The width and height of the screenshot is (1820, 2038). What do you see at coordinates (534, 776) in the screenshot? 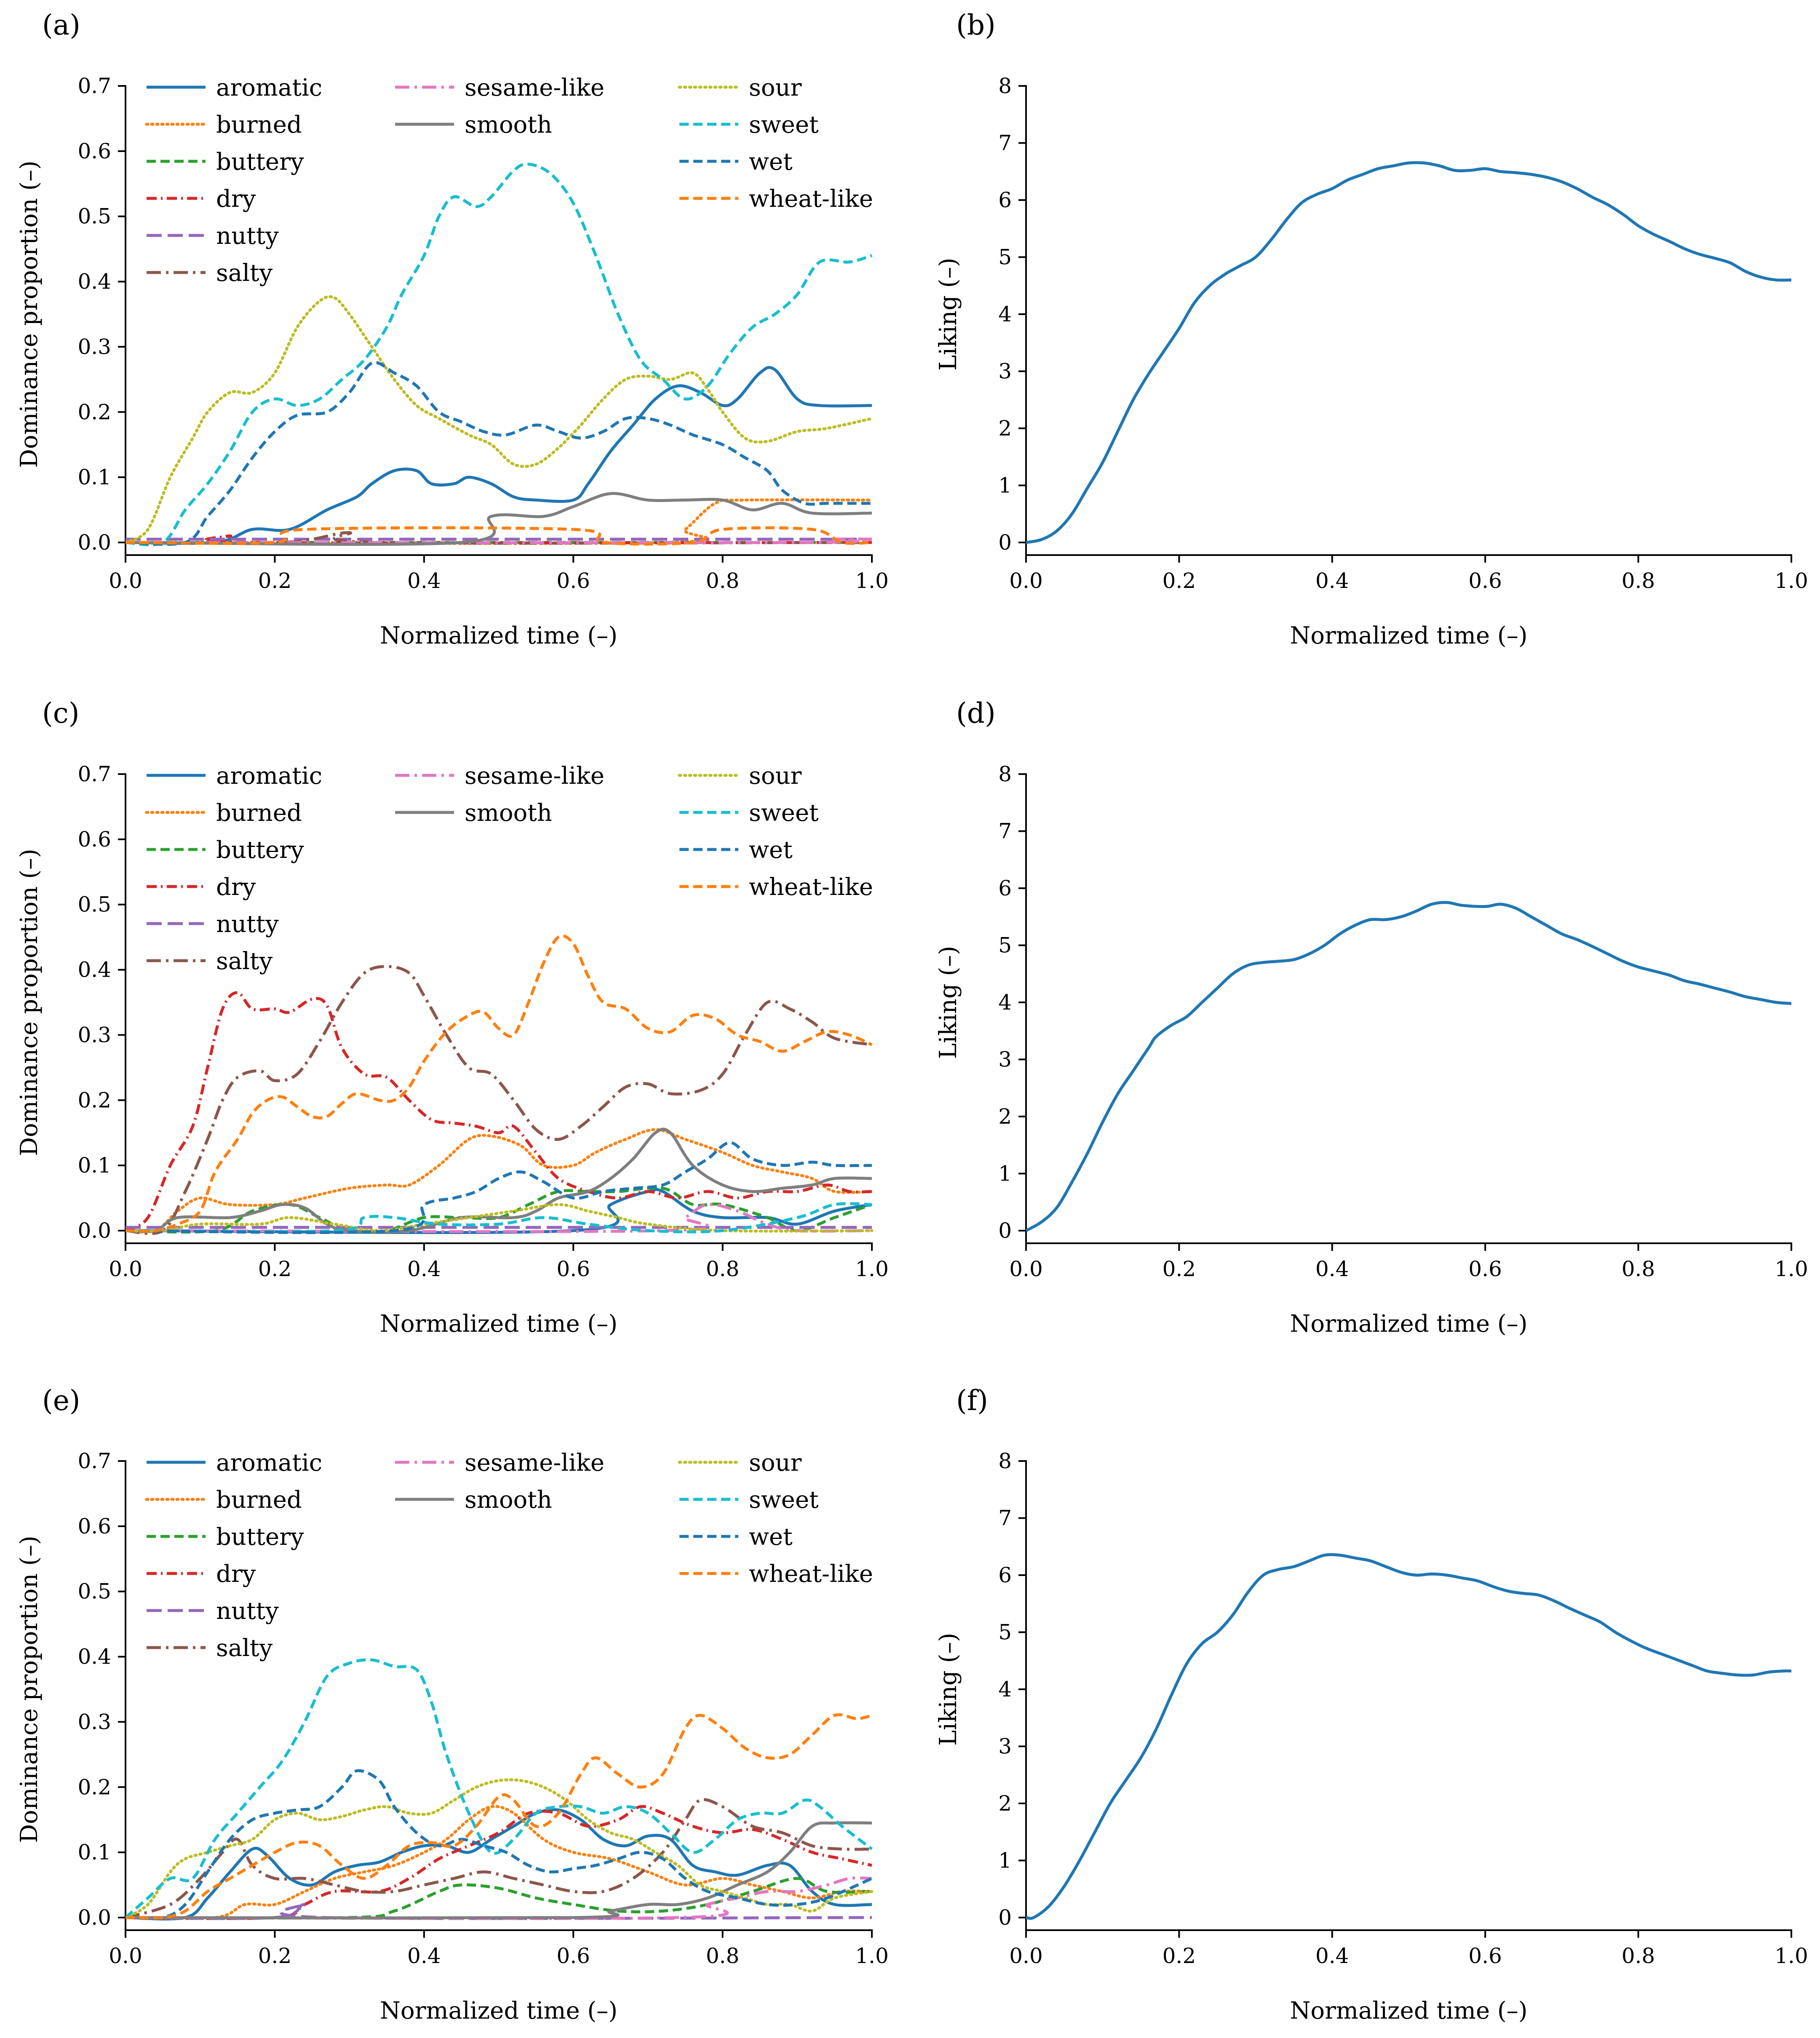
I see `legend-label-sesame-like: sesame-like` at bounding box center [534, 776].